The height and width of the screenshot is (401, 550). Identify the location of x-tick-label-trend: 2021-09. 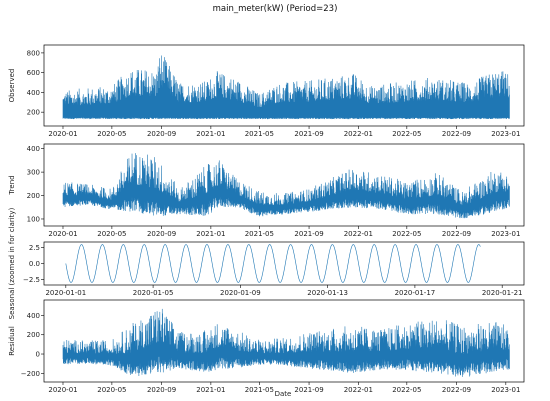
(308, 234).